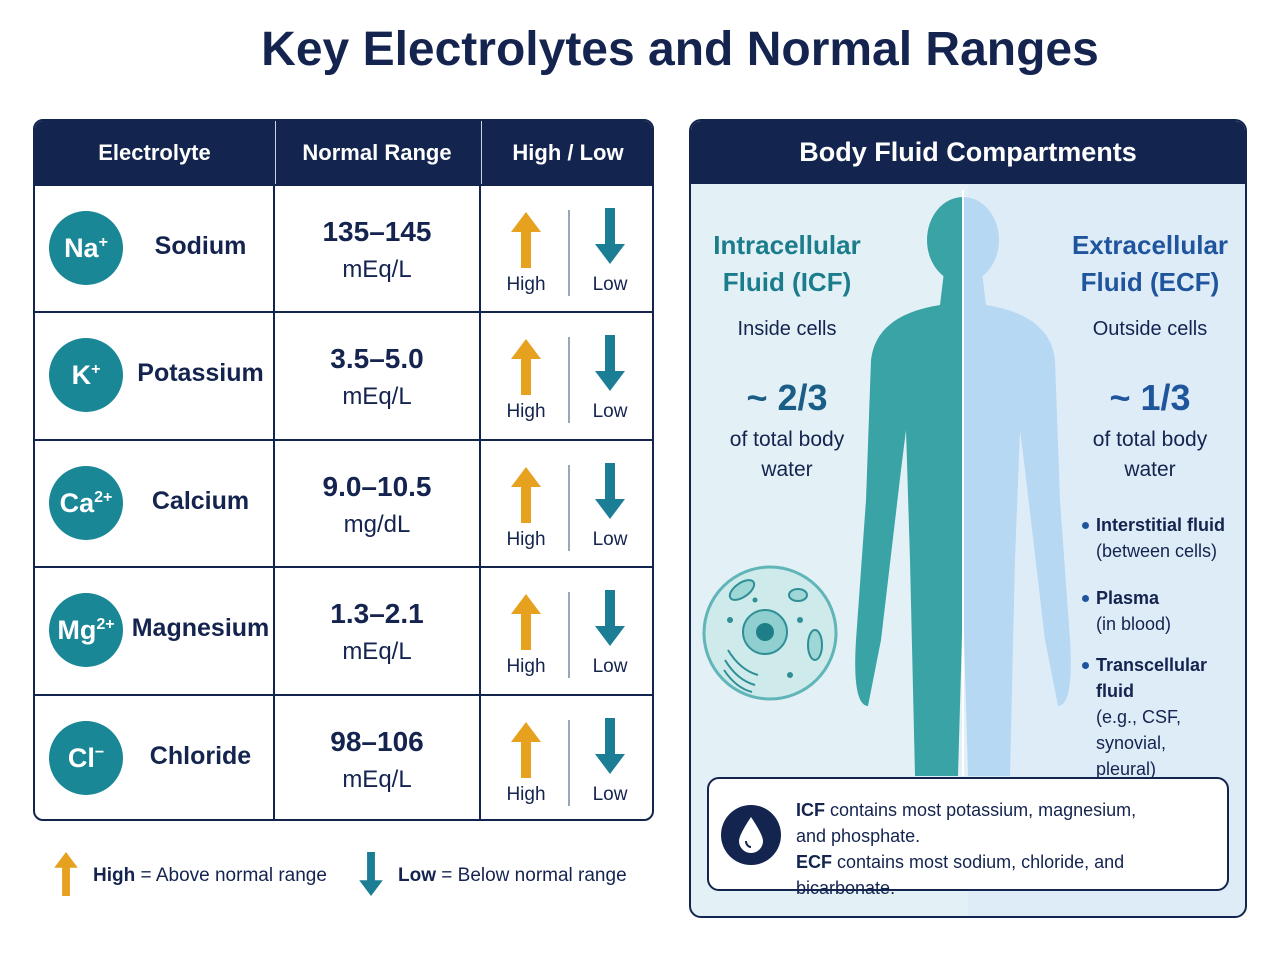 The image size is (1280, 960). I want to click on note-line: ICF contains most potassium, magnesium,, so click(1006, 810).